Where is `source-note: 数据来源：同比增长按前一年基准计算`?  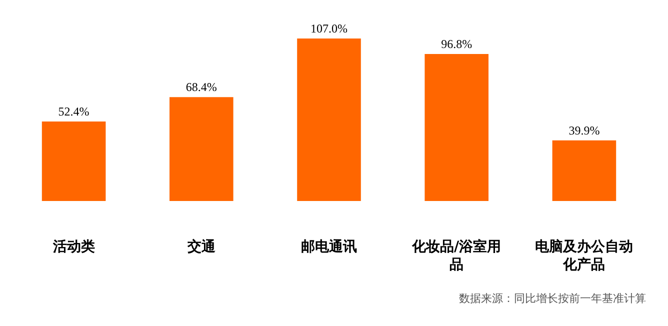 source-note: 数据来源：同比增长按前一年基准计算 is located at coordinates (552, 298).